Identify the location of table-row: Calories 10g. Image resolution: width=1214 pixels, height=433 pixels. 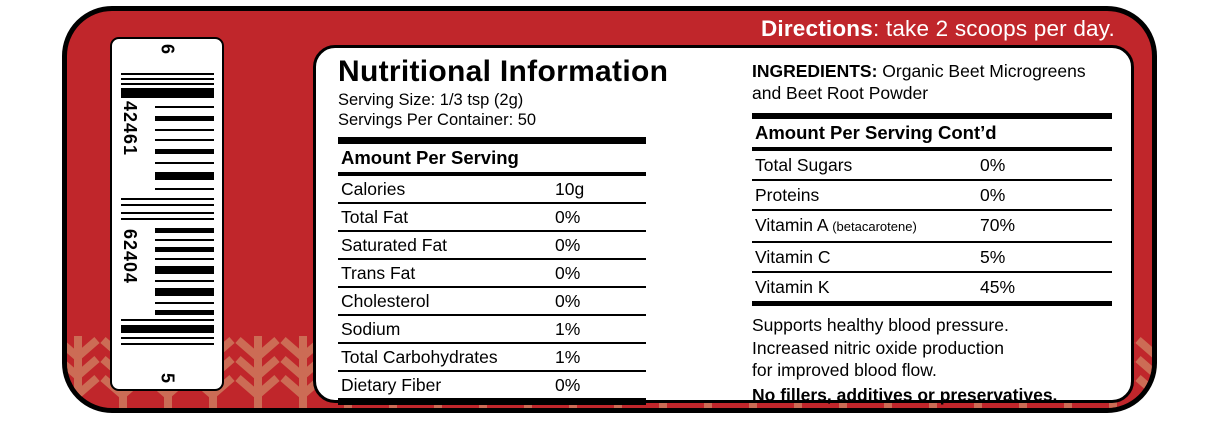
(492, 189).